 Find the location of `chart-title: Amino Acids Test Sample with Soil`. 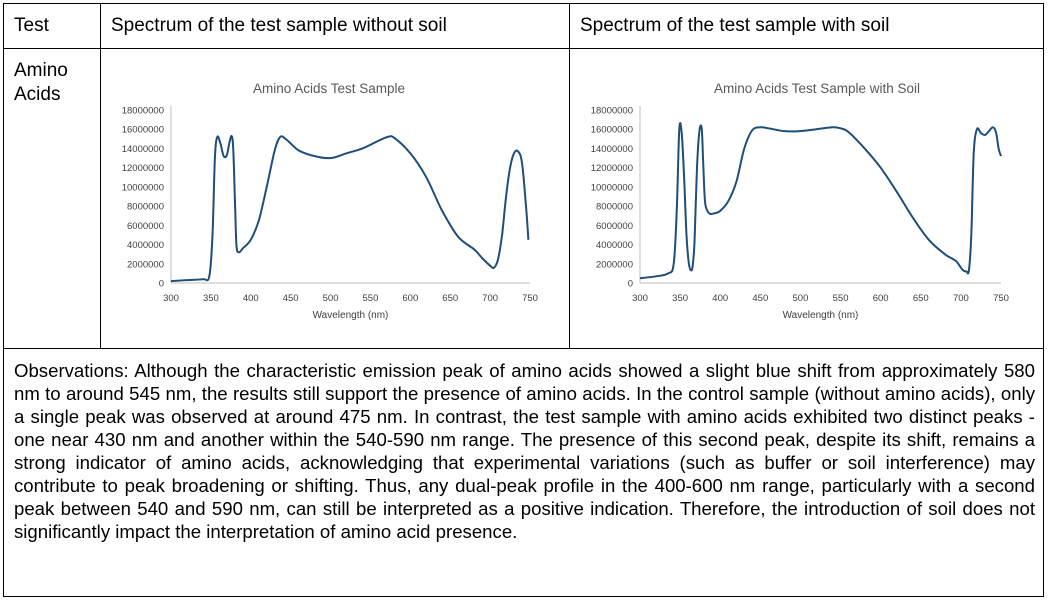

chart-title: Amino Acids Test Sample with Soil is located at coordinates (817, 88).